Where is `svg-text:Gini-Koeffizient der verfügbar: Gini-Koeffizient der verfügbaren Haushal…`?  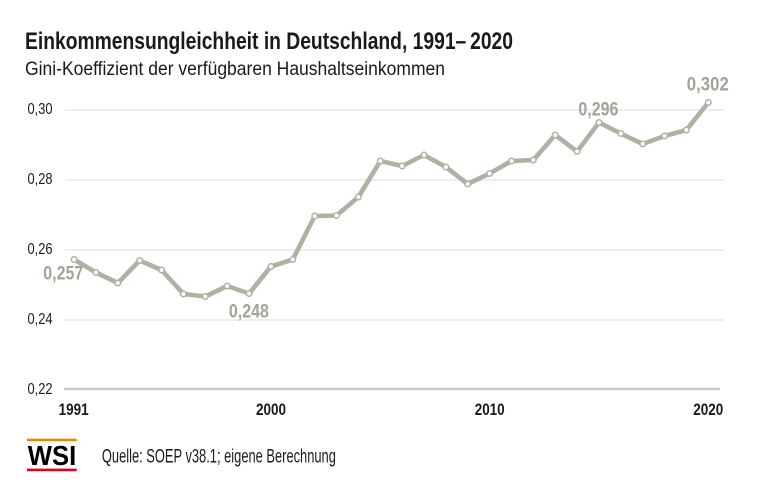 svg-text:Gini-Koeffizient der verfügbar: Gini-Koeffizient der verfügbaren Haushal… is located at coordinates (235, 69).